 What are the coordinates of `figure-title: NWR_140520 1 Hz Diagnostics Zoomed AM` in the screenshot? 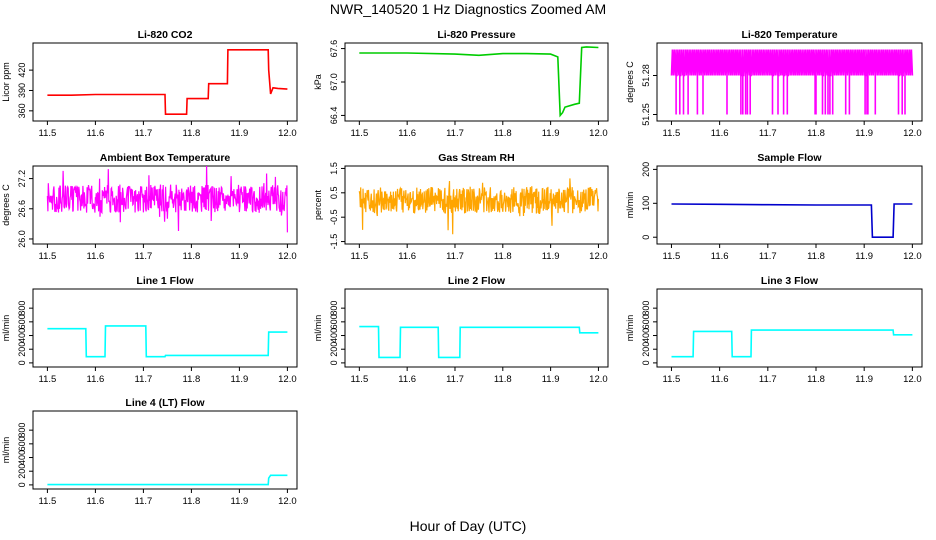 It's located at (468, 9).